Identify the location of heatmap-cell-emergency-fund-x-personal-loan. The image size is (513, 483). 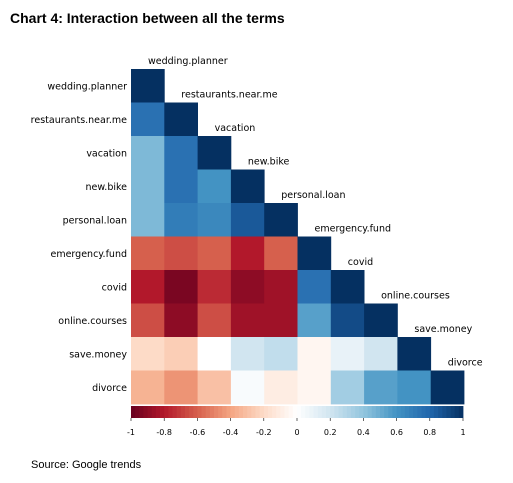
(281, 253).